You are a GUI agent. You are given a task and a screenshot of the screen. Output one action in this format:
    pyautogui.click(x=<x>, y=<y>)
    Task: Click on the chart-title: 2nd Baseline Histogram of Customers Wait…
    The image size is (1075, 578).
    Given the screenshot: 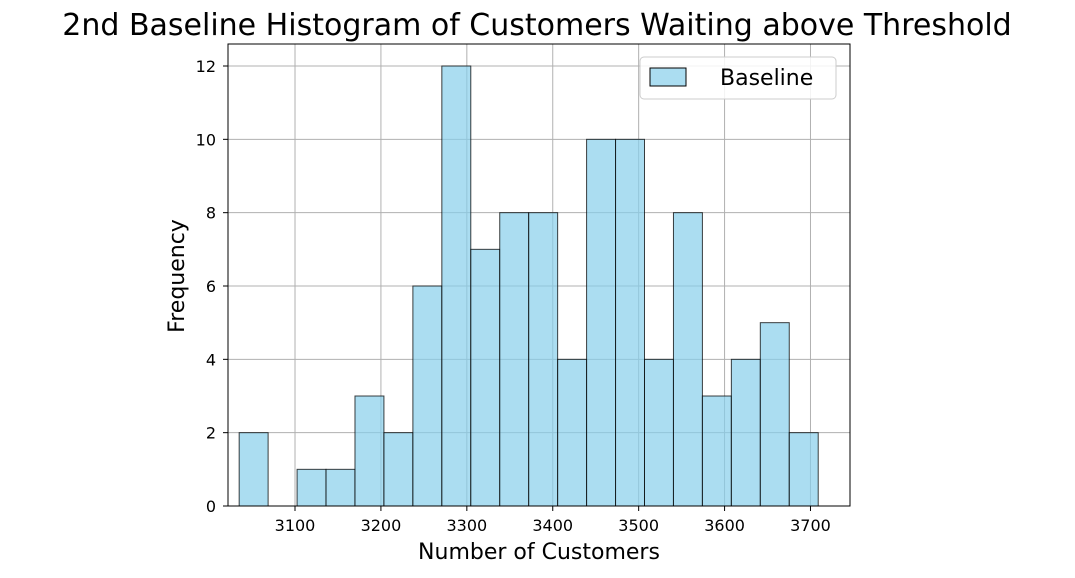 What is the action you would take?
    pyautogui.click(x=536, y=25)
    